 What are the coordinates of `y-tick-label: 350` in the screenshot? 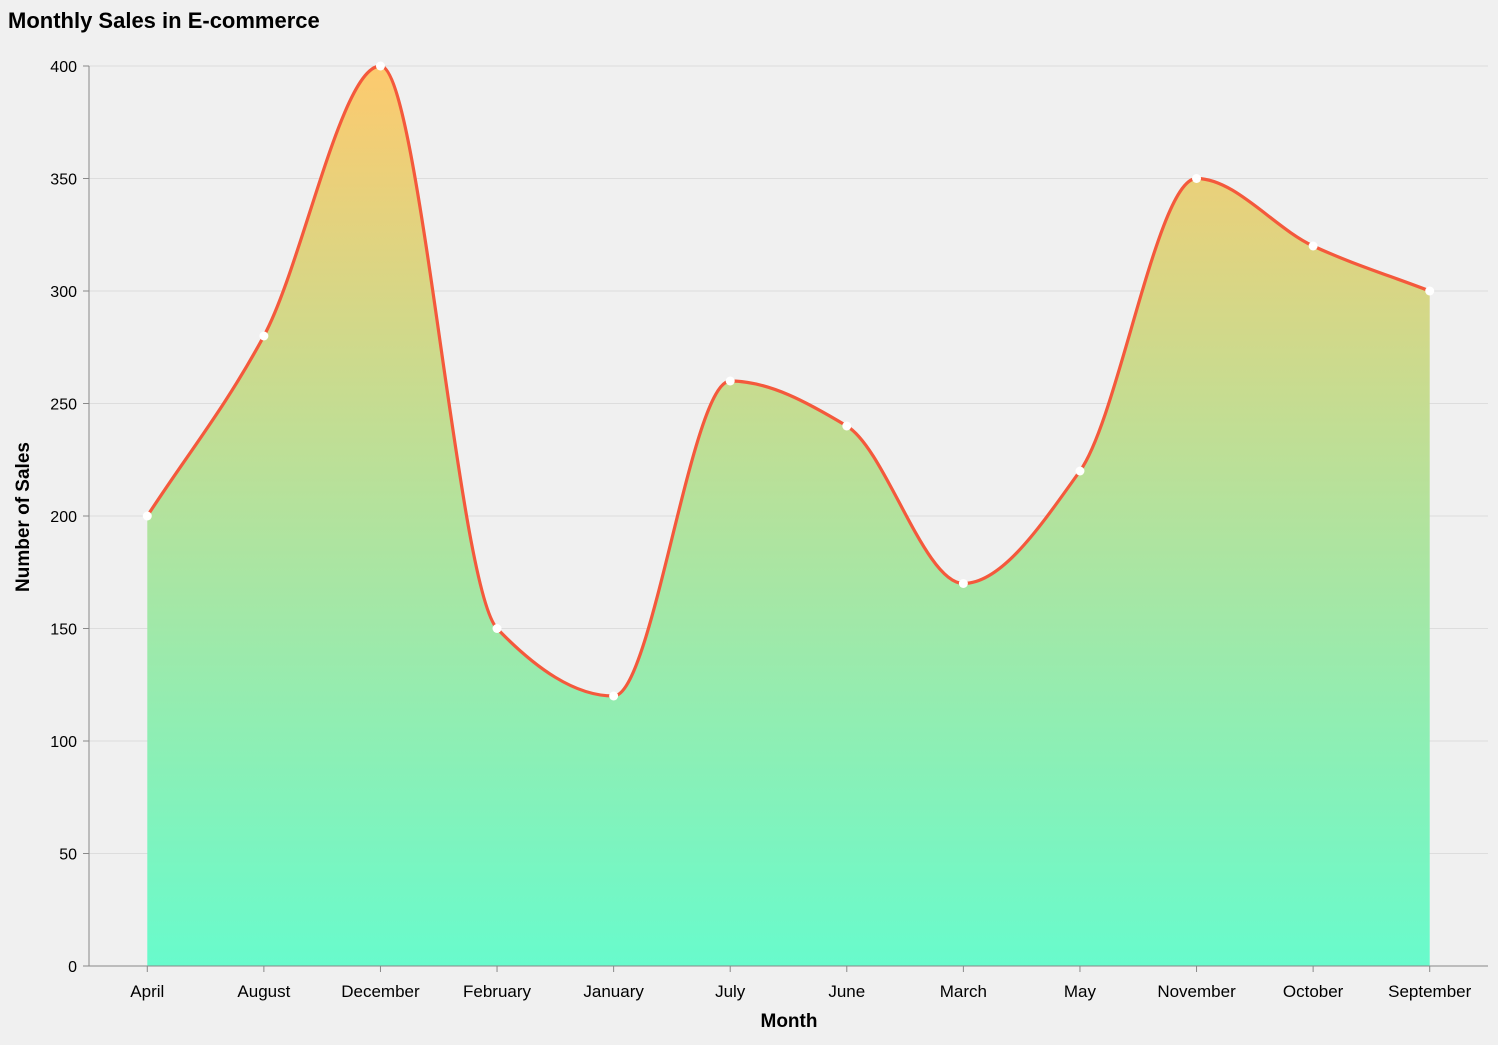 It's located at (63, 180).